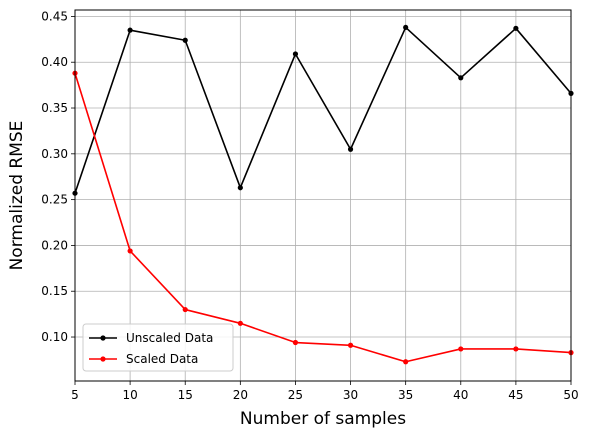 This screenshot has height=437, width=589. What do you see at coordinates (58, 176) in the screenshot?
I see `y-axis: 0.10 0.15 0.20 0.25 0.30 0.35 0.40 0.45` at bounding box center [58, 176].